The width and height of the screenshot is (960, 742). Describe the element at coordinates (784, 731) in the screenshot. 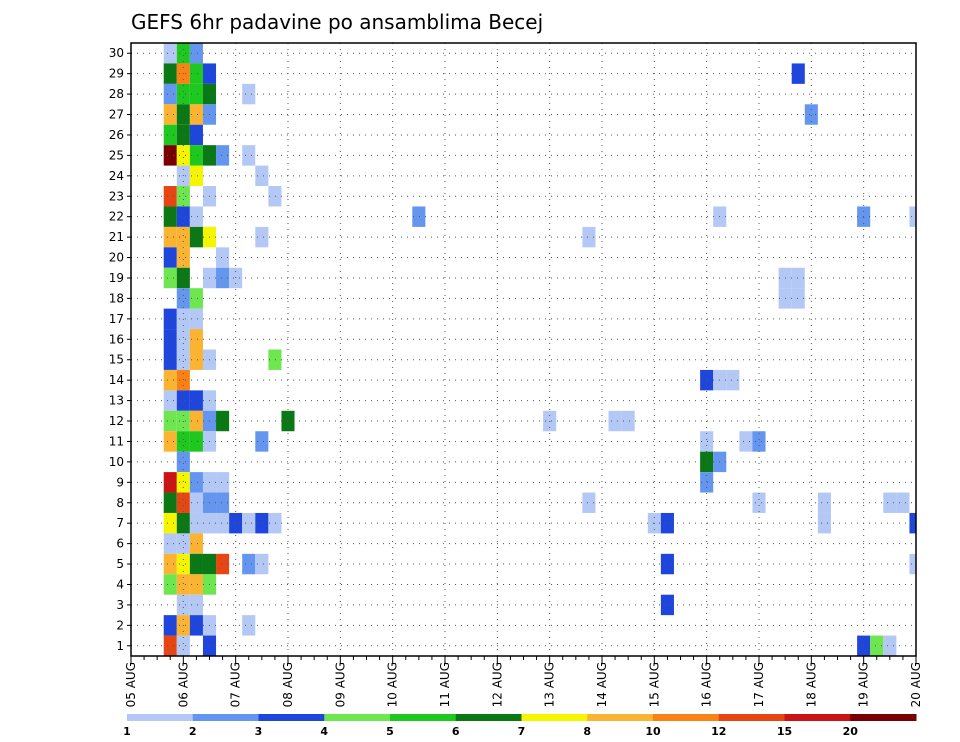

I see `colorbar-tick-label: 15` at that location.